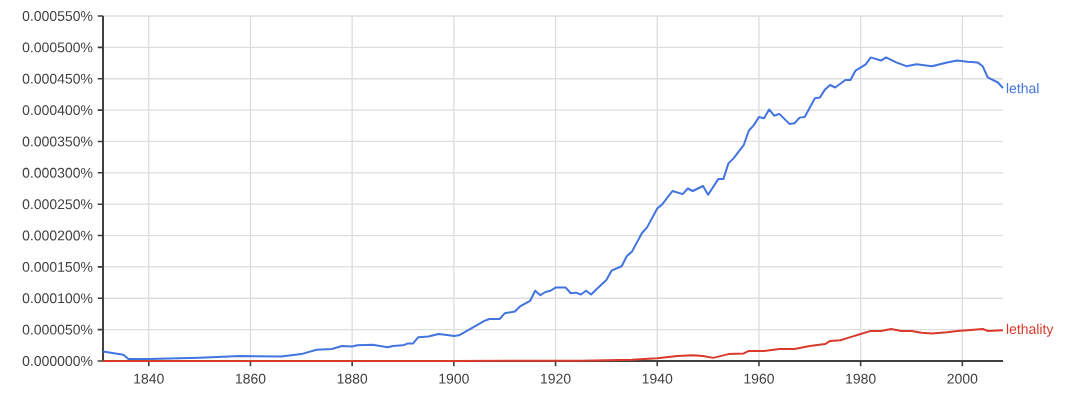  Describe the element at coordinates (57, 329) in the screenshot. I see `y-tick-label: 0.000050%` at that location.